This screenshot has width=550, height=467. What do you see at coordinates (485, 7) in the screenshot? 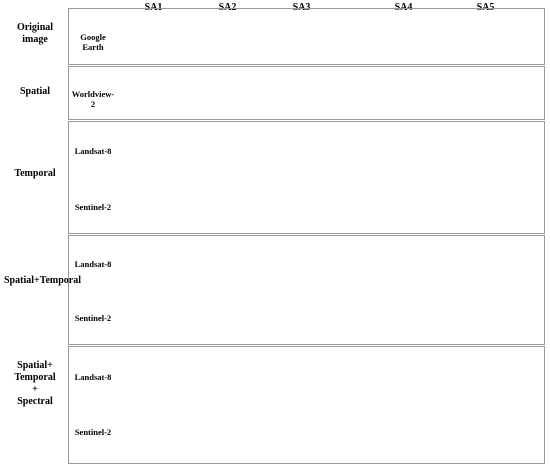
I see `column-header-sa5: SA5` at bounding box center [485, 7].